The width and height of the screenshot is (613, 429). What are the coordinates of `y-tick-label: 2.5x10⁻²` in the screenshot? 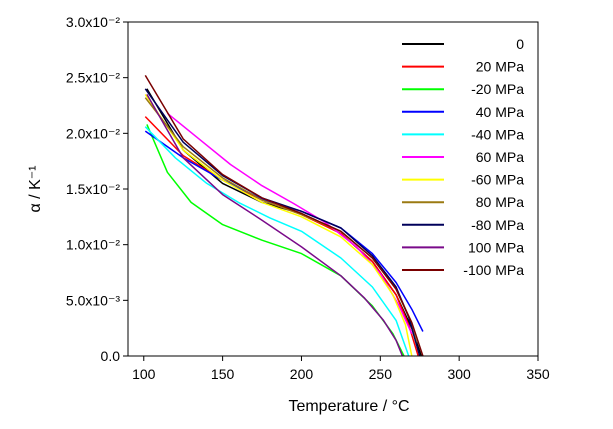 It's located at (93, 78).